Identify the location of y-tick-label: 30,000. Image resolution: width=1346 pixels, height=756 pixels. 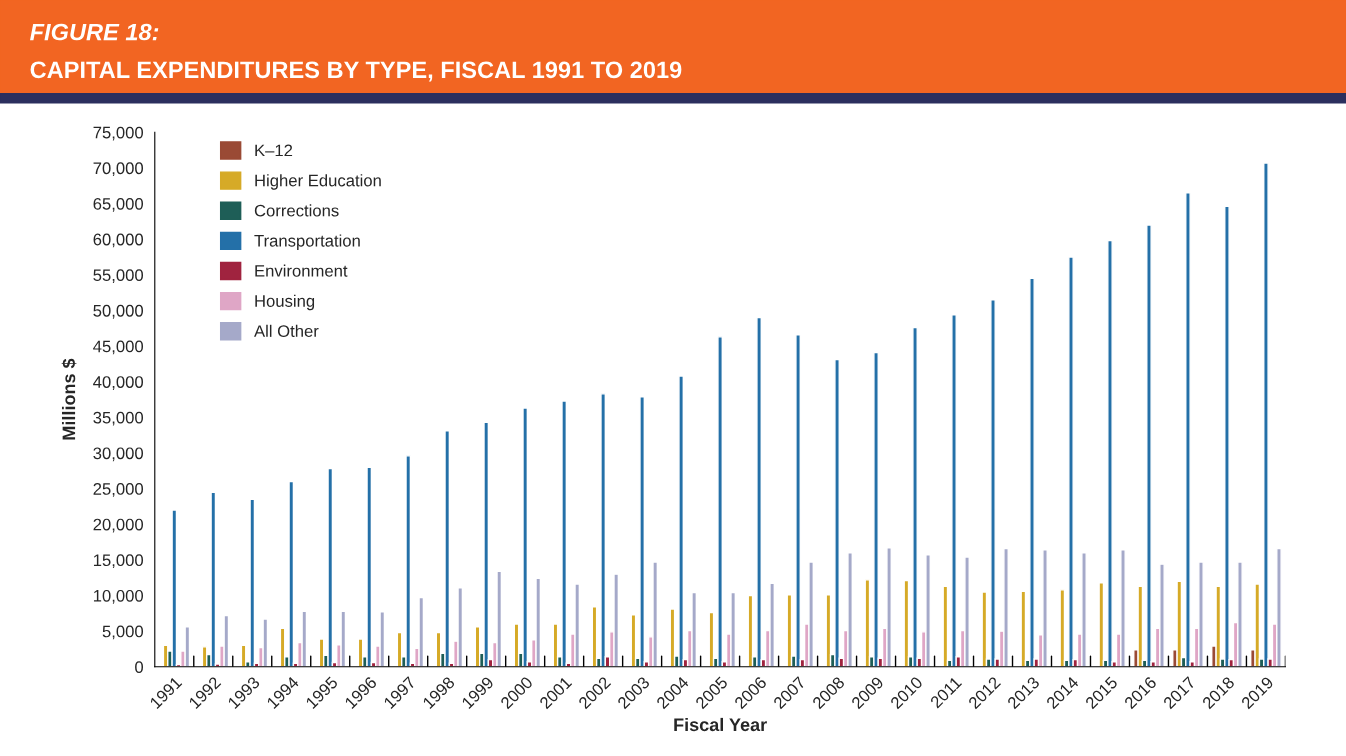
(118, 454).